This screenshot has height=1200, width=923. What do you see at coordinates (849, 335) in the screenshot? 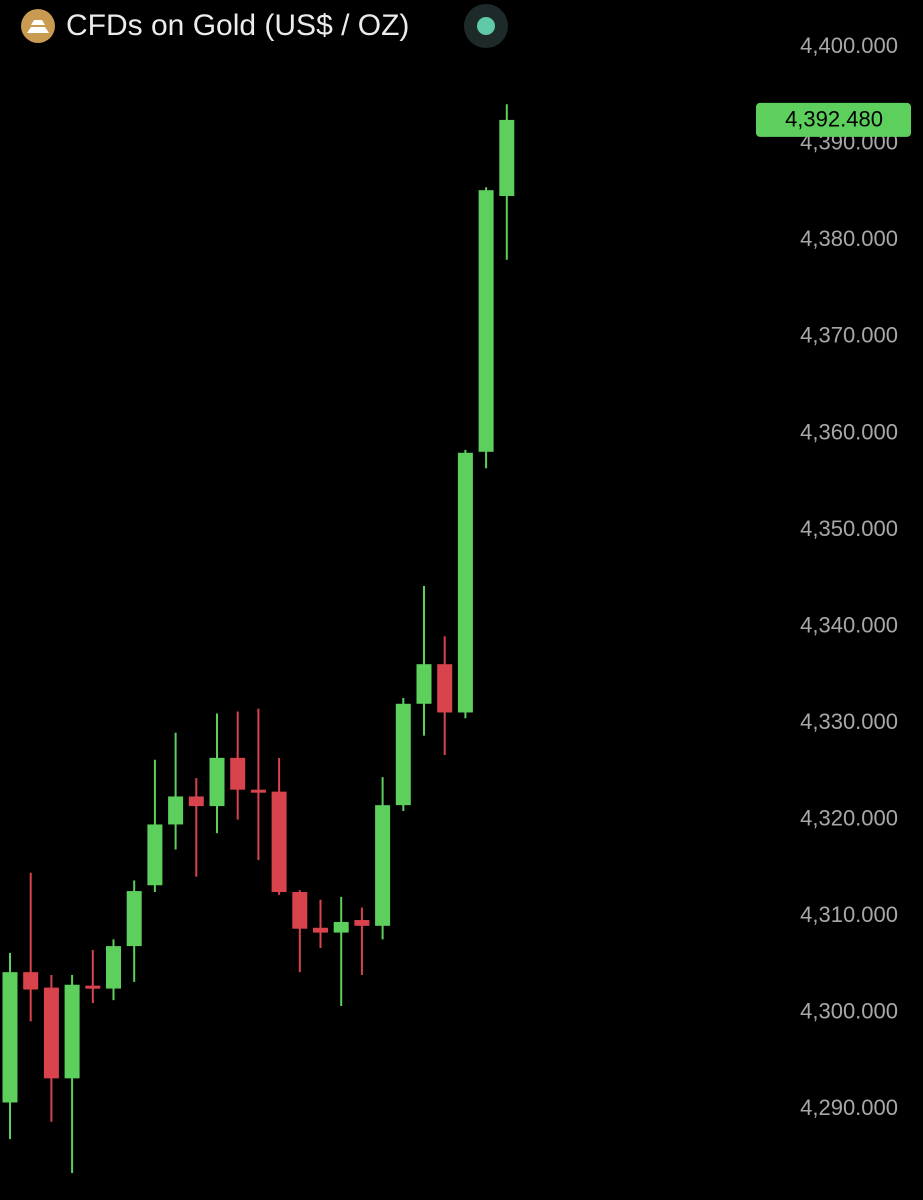
I see `y-tick-label: 4,370.000` at bounding box center [849, 335].